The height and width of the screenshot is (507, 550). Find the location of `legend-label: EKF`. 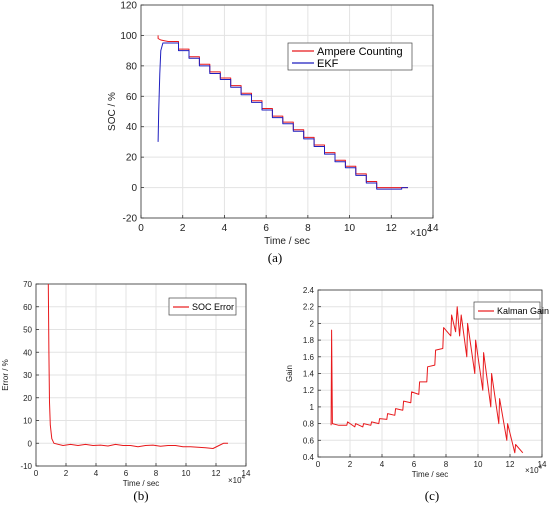

legend-label: EKF is located at coordinates (328, 64).